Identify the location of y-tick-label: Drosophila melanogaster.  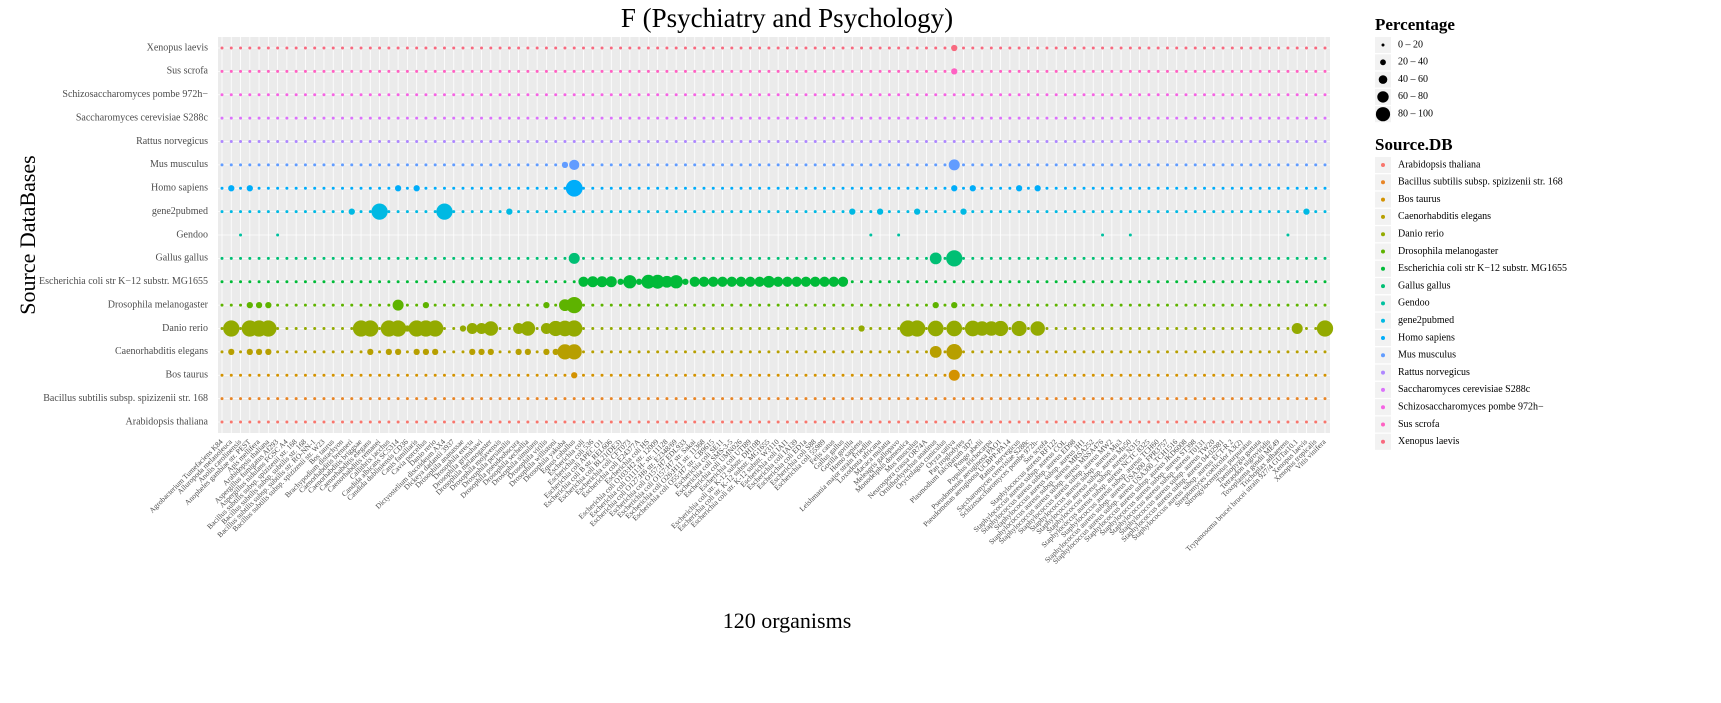
(158, 304).